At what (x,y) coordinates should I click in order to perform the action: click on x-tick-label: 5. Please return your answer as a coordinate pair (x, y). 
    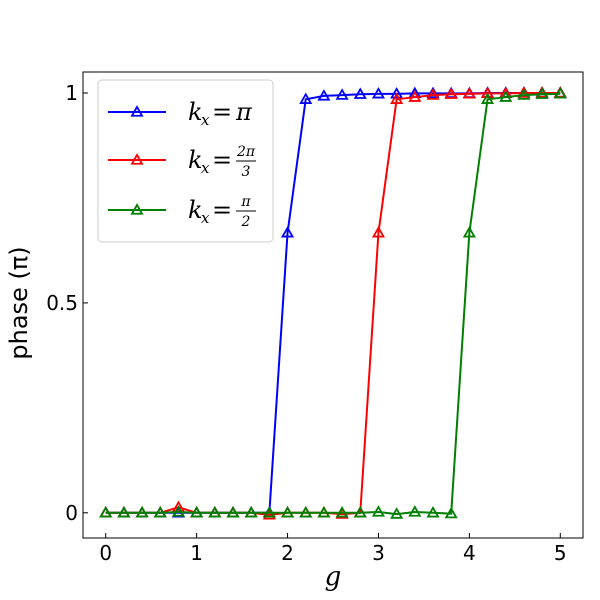
    Looking at the image, I should click on (560, 553).